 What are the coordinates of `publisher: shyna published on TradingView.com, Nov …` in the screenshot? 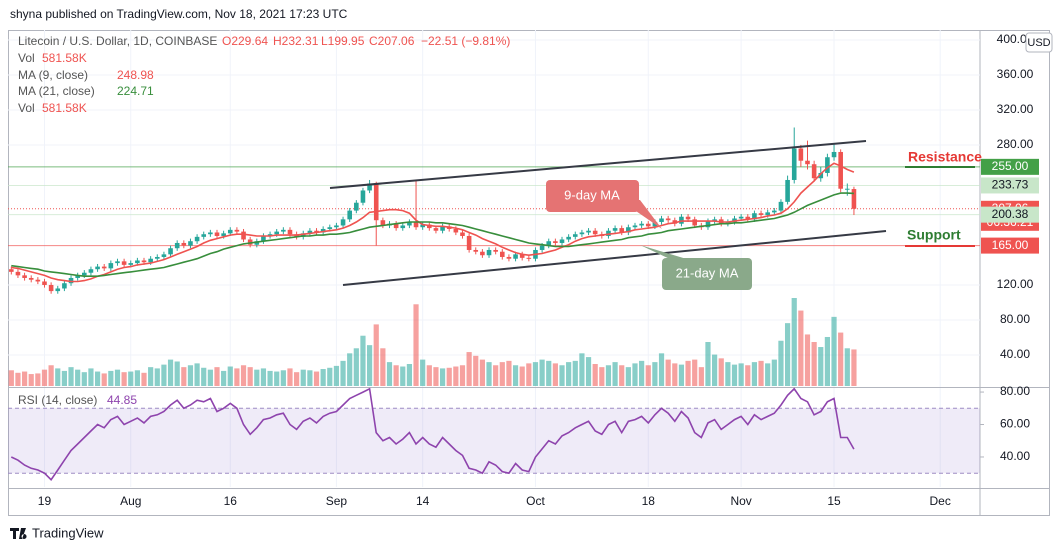 It's located at (179, 14).